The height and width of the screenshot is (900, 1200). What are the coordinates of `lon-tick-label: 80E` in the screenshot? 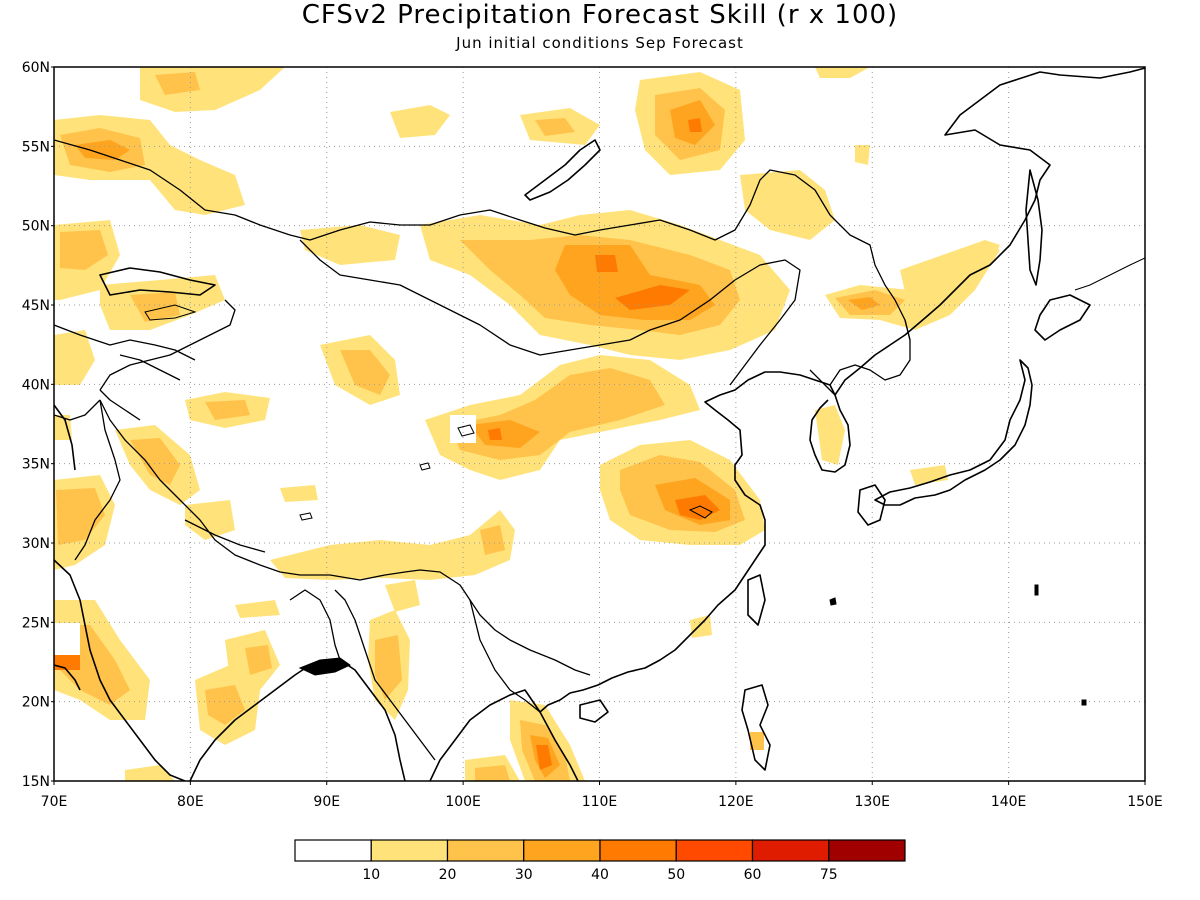 It's located at (190, 802).